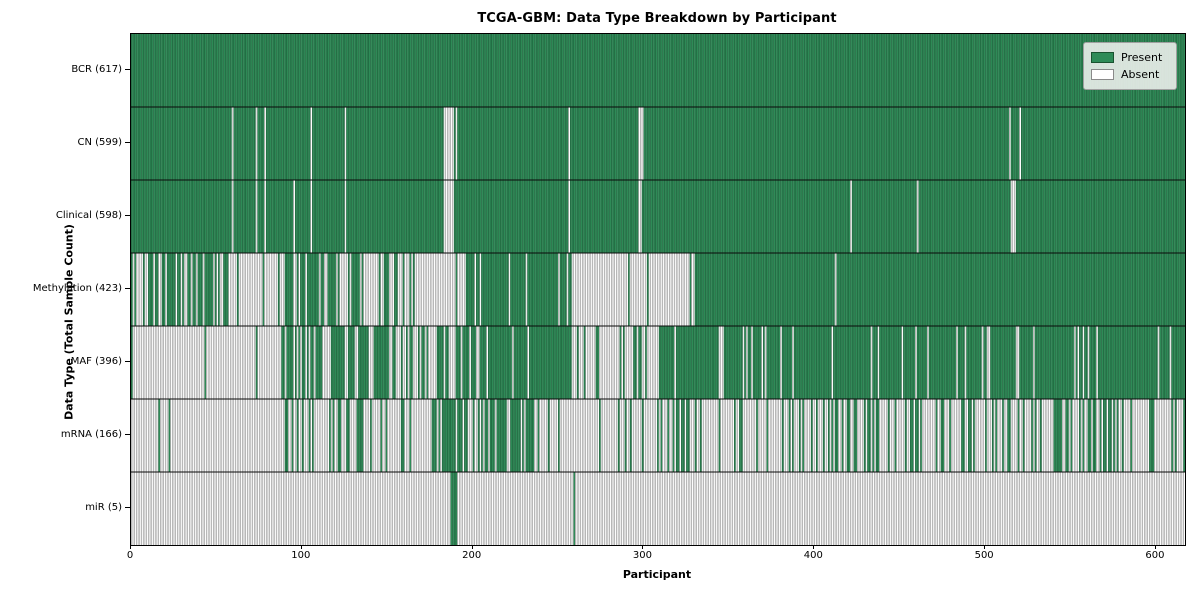 The width and height of the screenshot is (1200, 600). I want to click on y-tick-label-bcr: BCR (617), so click(96, 69).